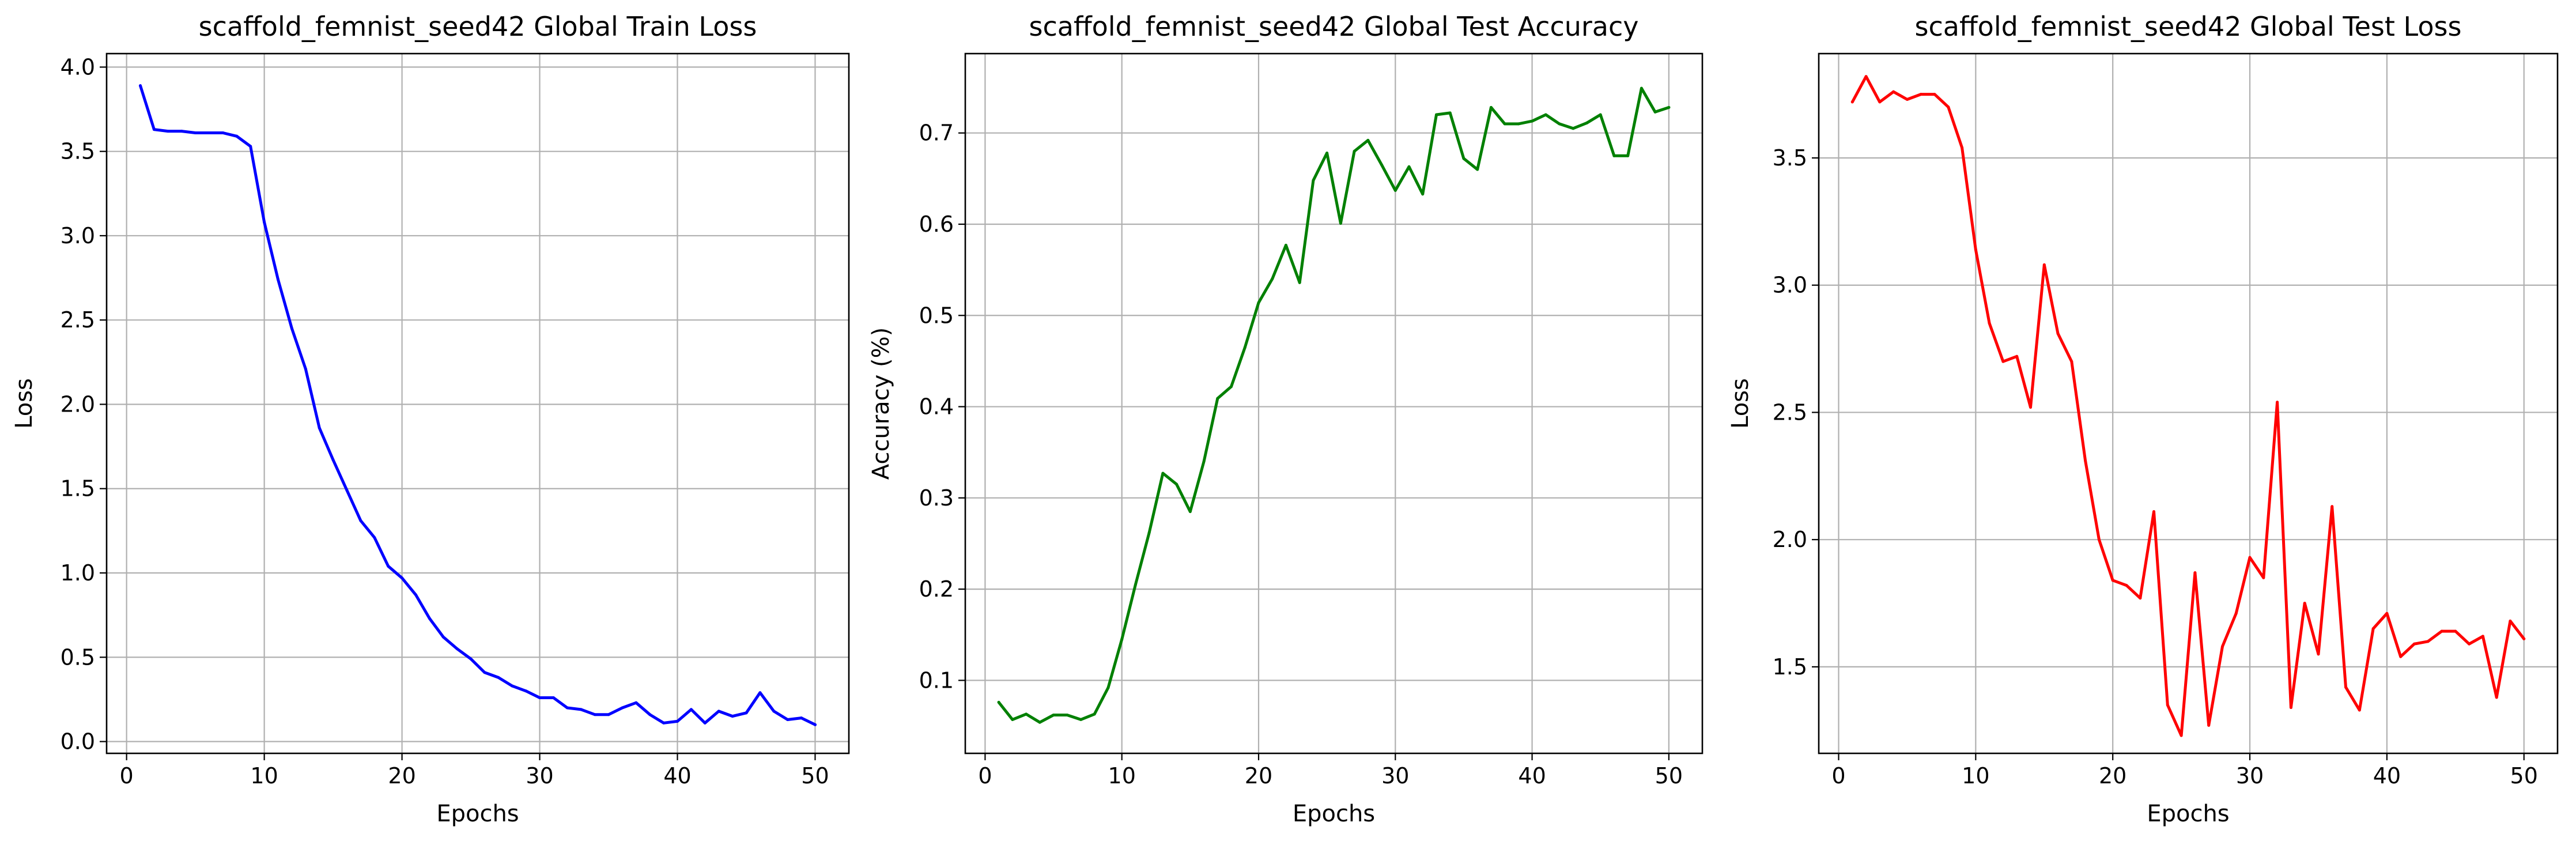 Image resolution: width=2576 pixels, height=845 pixels. What do you see at coordinates (936, 224) in the screenshot?
I see `y-tick-label: 0.6` at bounding box center [936, 224].